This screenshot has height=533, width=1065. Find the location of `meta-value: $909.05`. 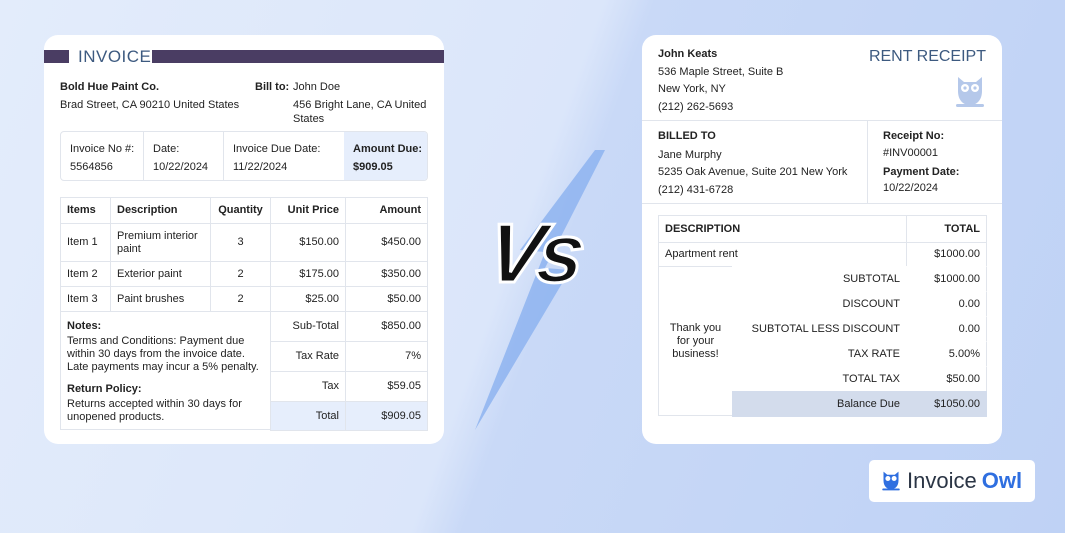

meta-value: $909.05 is located at coordinates (373, 167).